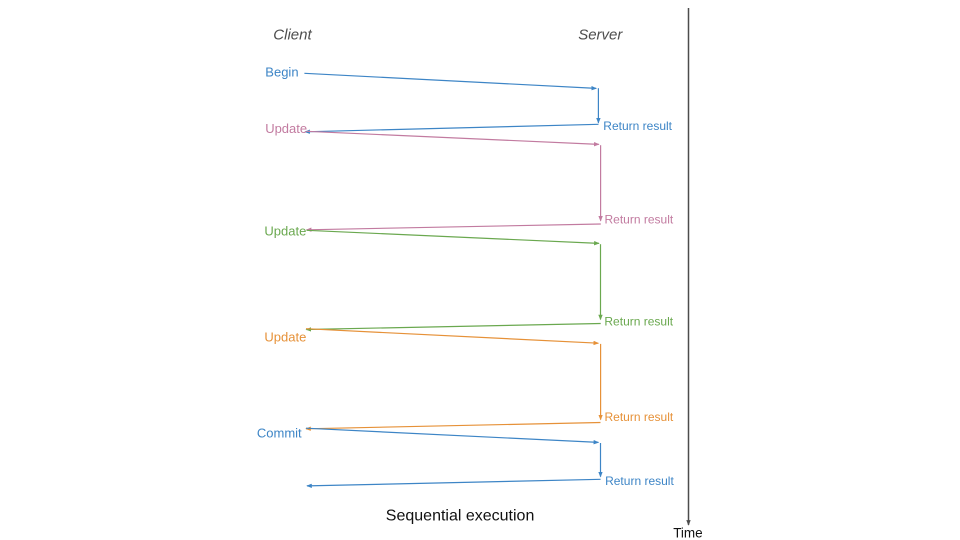  I want to click on svg-text: Client, so click(292, 35).